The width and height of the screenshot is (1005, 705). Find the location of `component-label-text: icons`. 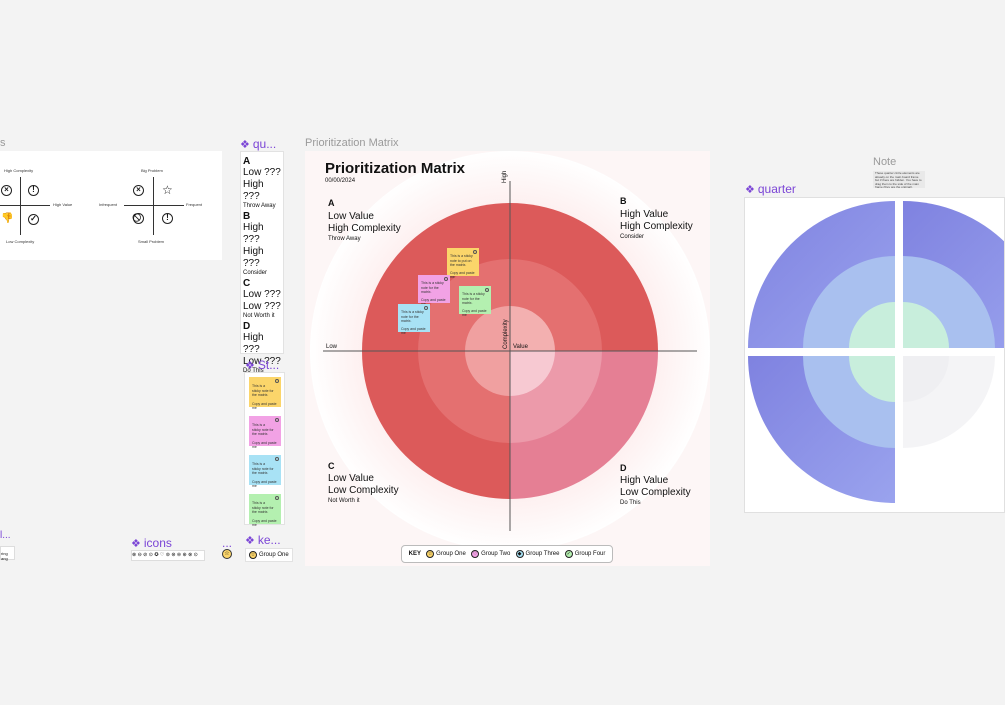

component-label-text: icons is located at coordinates (157, 543).